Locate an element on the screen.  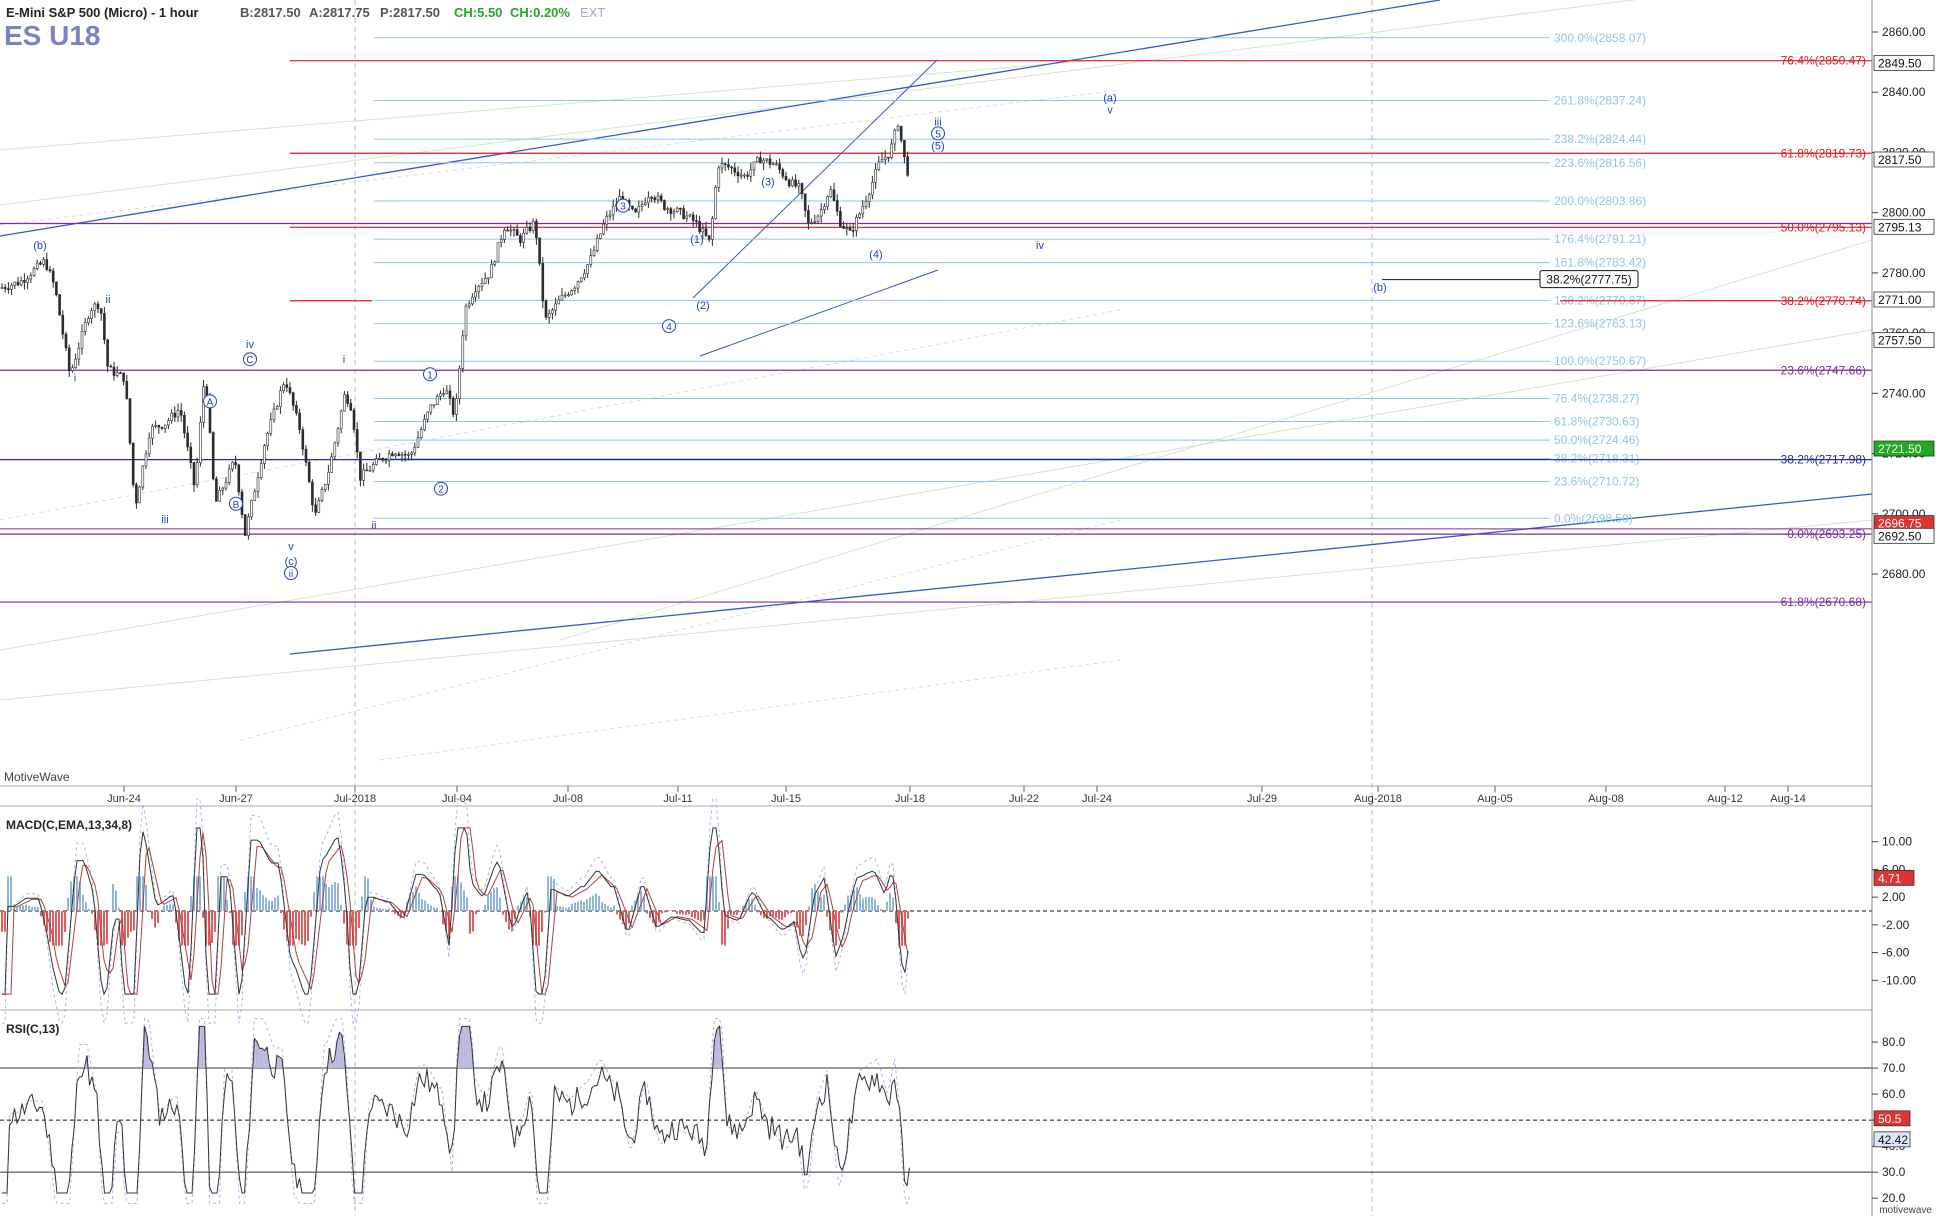
wave-label: (b) is located at coordinates (39, 246).